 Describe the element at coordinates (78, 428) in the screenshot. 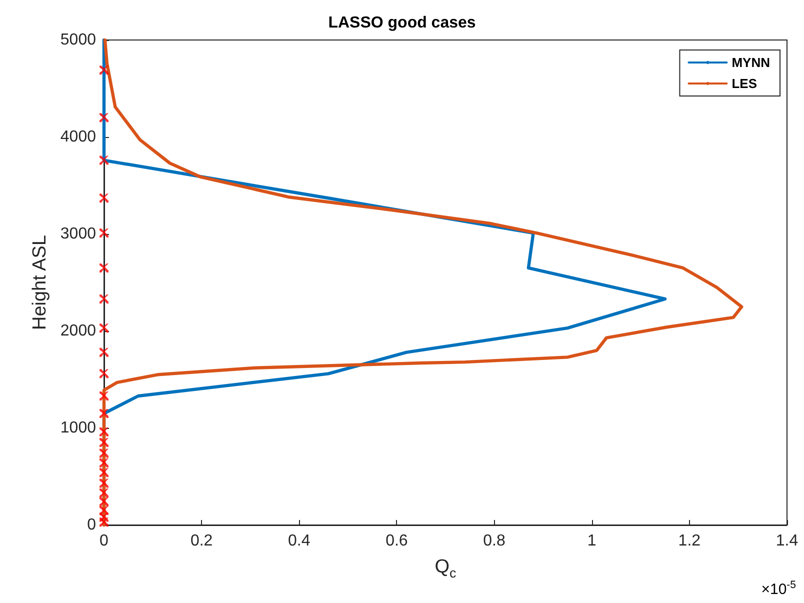

I see `y-tick-label: 1000` at that location.